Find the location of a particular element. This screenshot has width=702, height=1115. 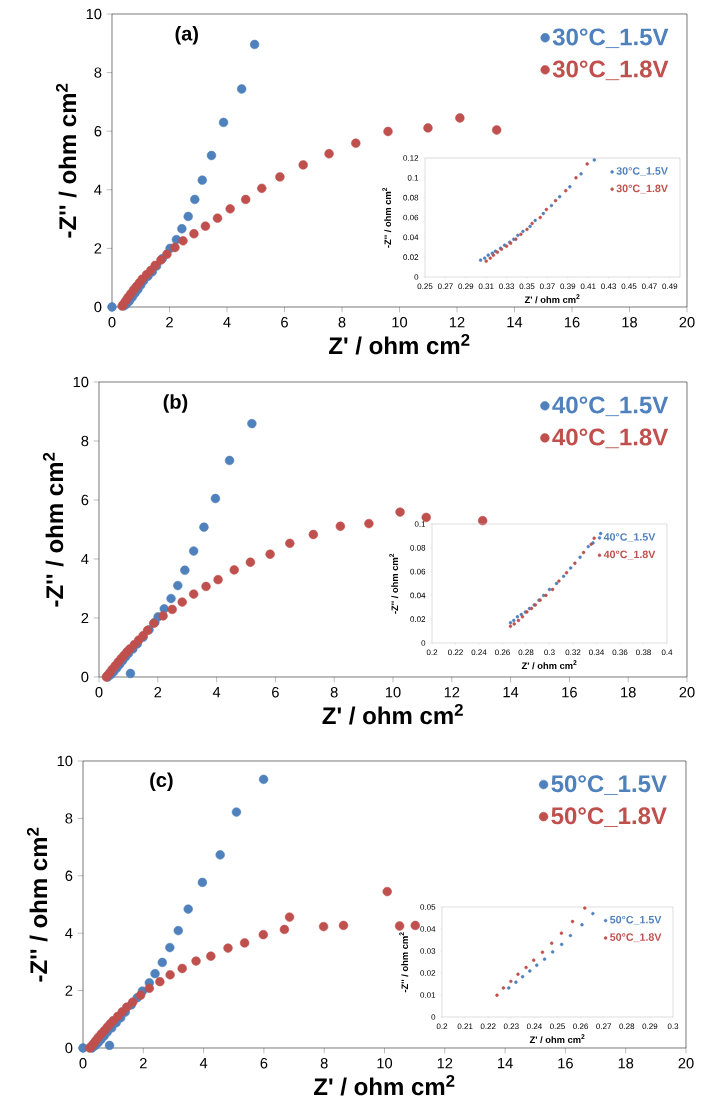

x-tick-label: 0.49 is located at coordinates (670, 286).